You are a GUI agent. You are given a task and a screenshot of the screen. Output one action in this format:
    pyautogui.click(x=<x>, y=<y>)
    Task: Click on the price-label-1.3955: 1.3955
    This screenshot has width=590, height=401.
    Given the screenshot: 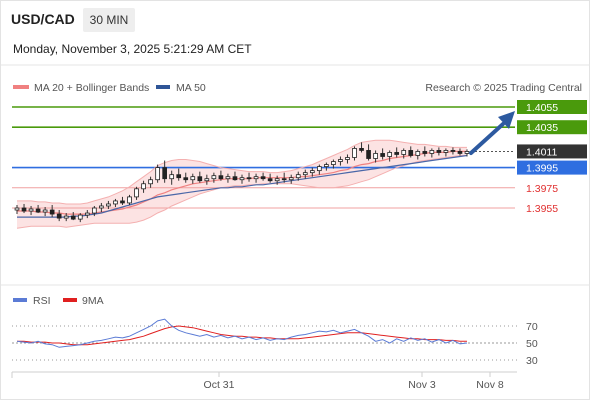 What is the action you would take?
    pyautogui.click(x=542, y=209)
    